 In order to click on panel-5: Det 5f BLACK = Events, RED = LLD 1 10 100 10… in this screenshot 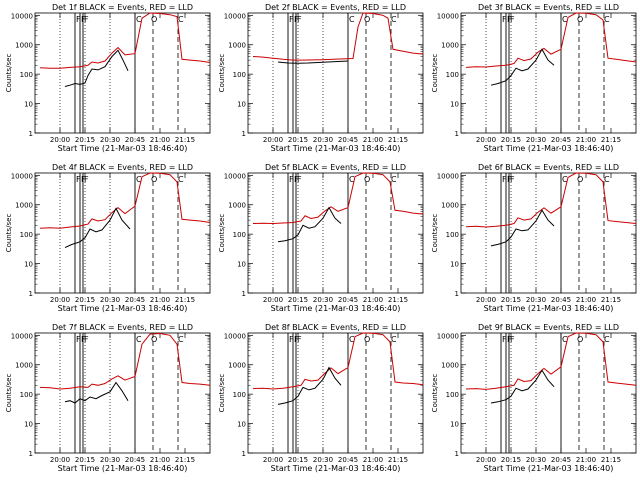, I will do `click(321, 238)`.